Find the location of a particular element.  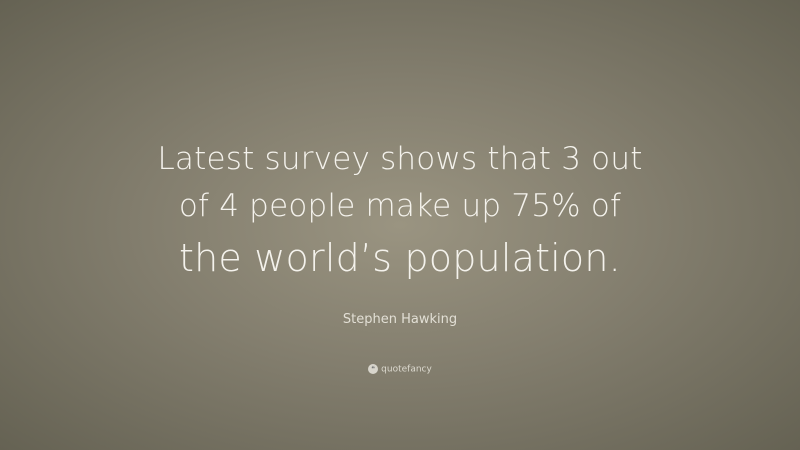

quote-author: Stephen Hawking is located at coordinates (400, 319).